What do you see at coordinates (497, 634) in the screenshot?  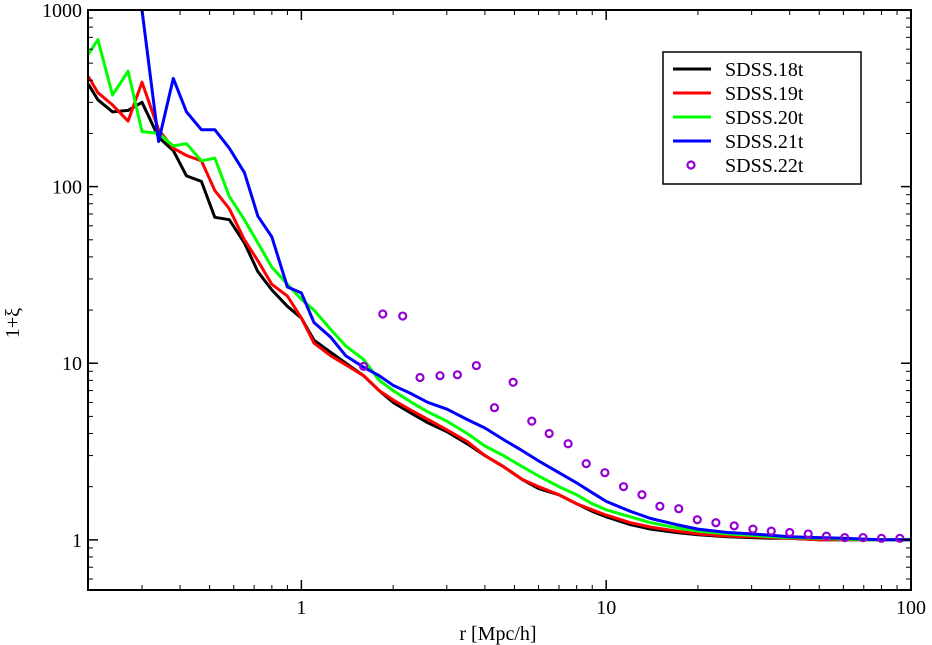 I see `x-axis-label: r [Mpc/h]` at bounding box center [497, 634].